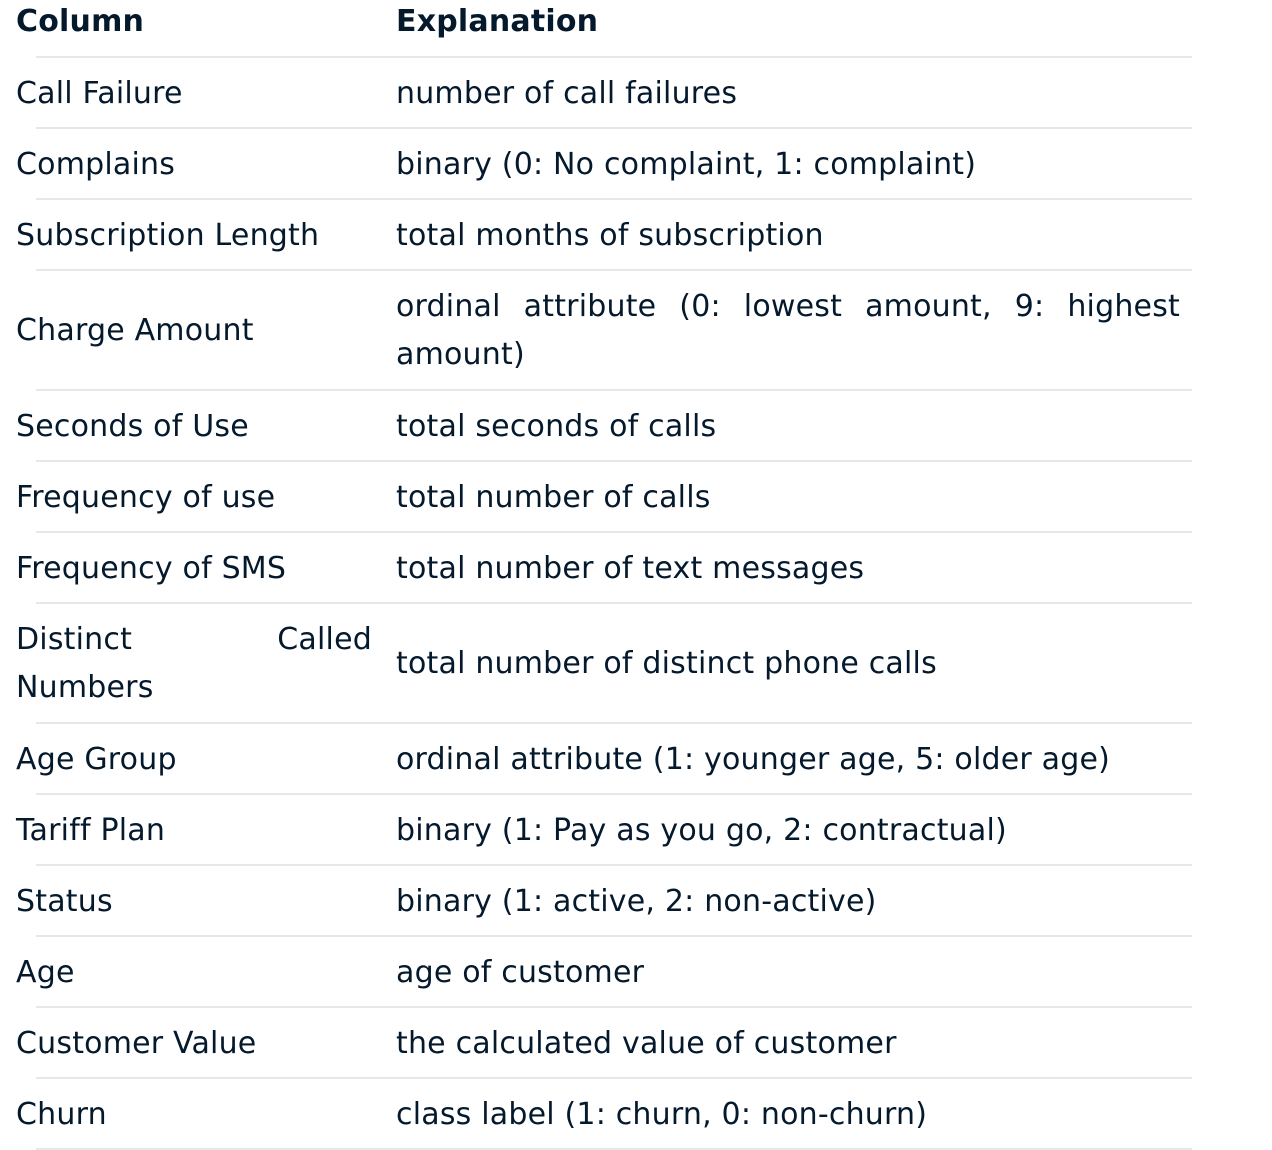 This screenshot has width=1272, height=1150. Describe the element at coordinates (497, 21) in the screenshot. I see `header-explanation: Explanation` at that location.